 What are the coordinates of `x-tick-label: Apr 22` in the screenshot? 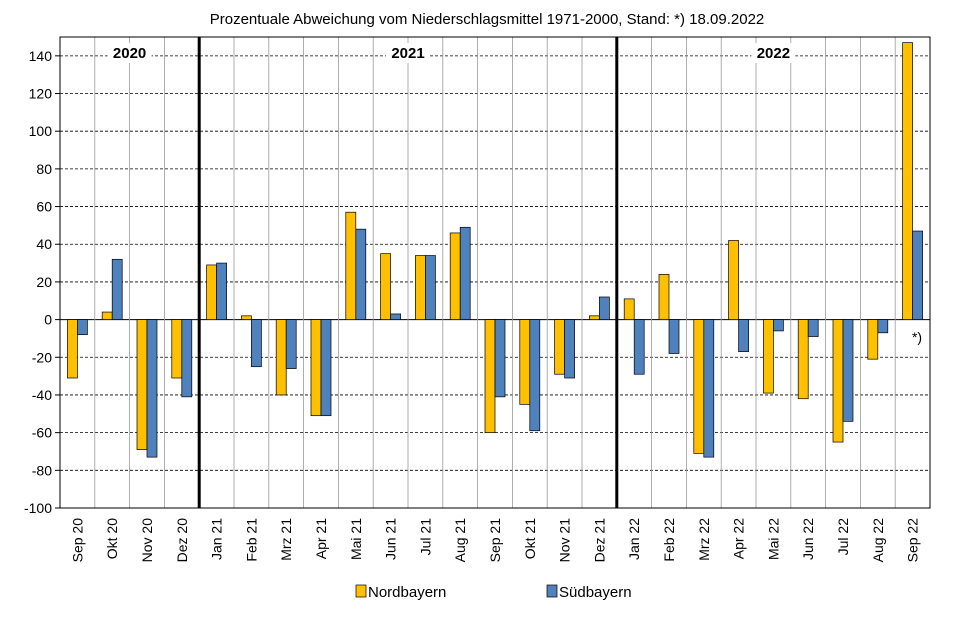 It's located at (739, 538).